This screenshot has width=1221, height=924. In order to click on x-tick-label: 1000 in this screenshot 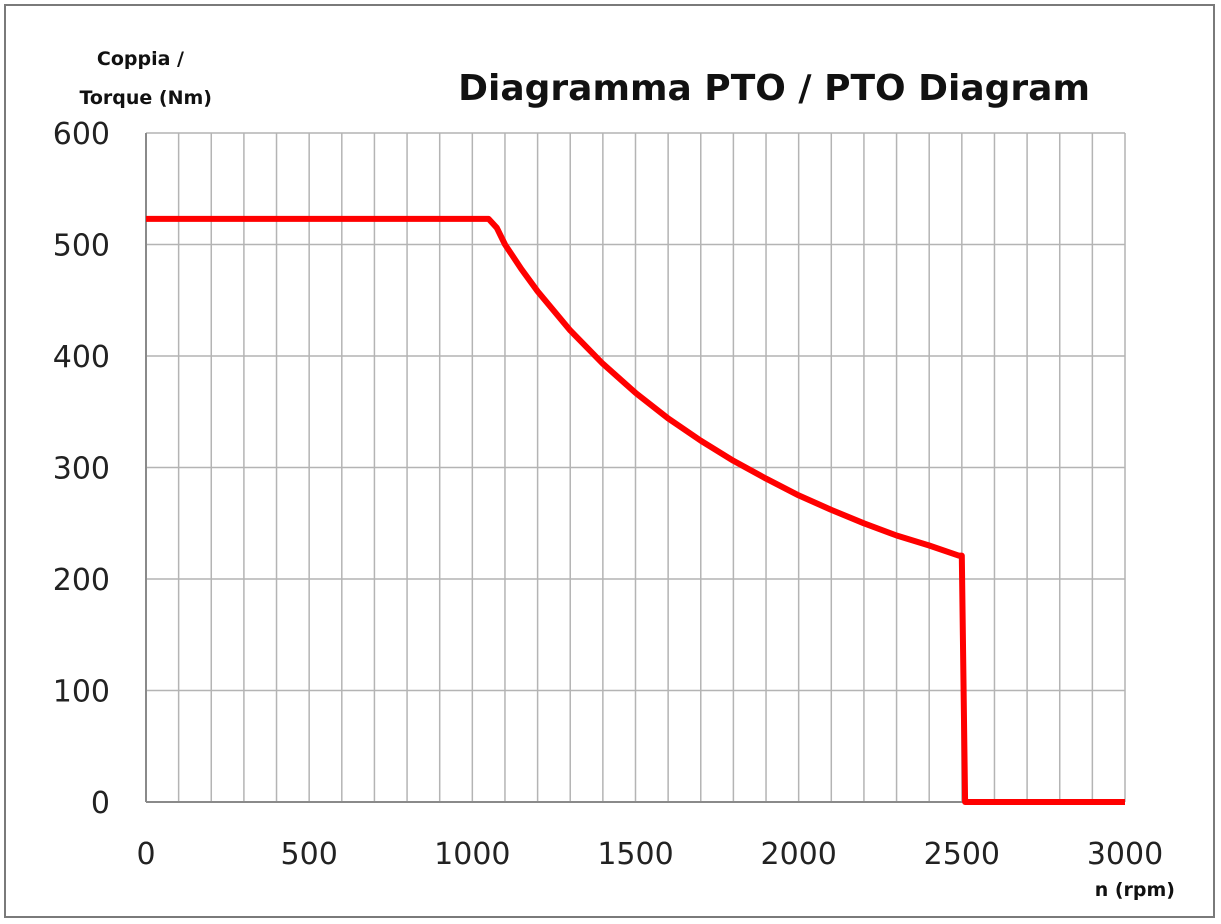, I will do `click(472, 854)`.